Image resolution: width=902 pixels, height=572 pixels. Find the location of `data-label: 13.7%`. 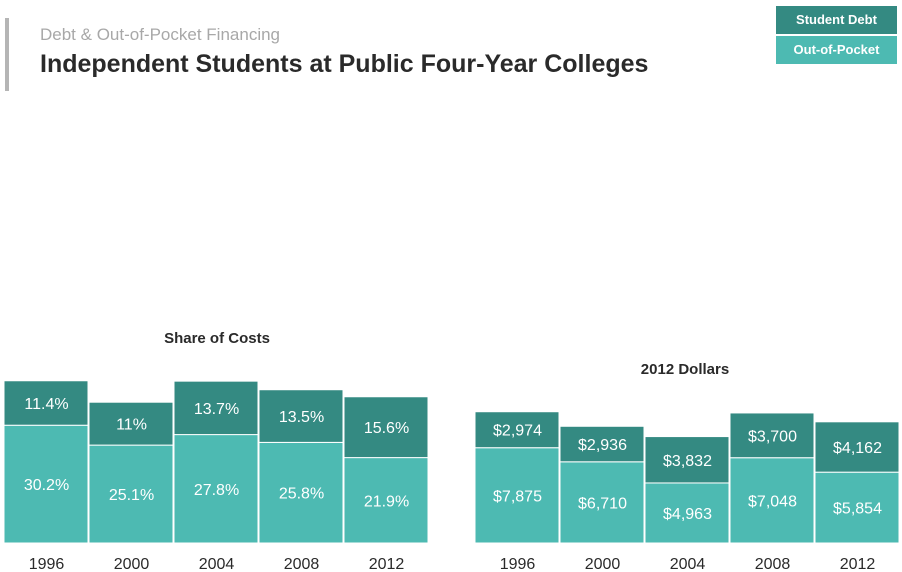

data-label: 13.7% is located at coordinates (216, 409).